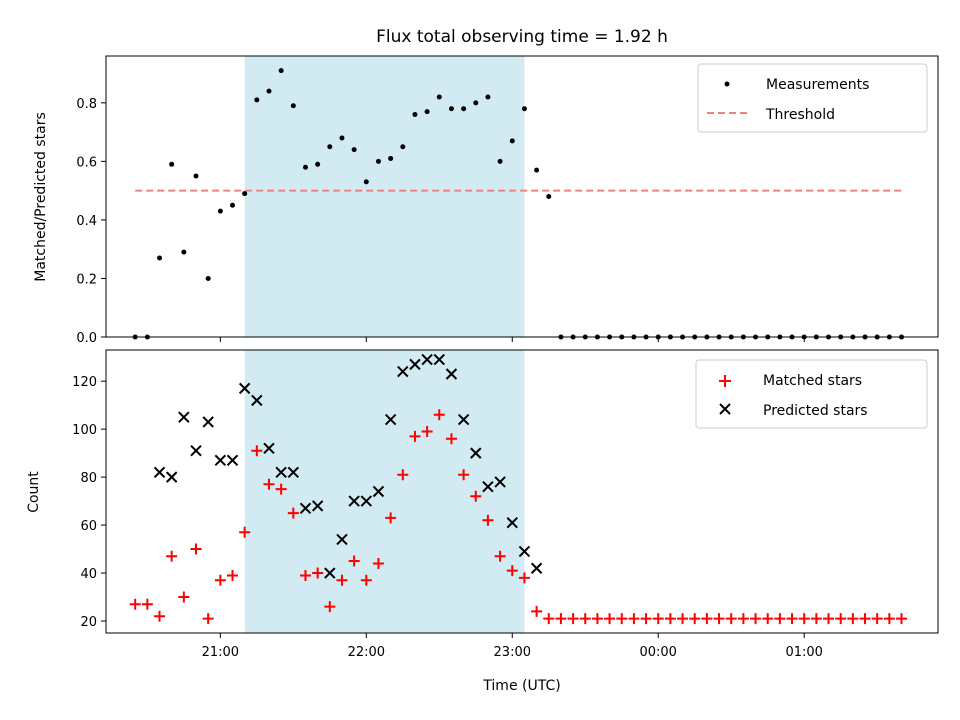  What do you see at coordinates (366, 652) in the screenshot?
I see `x-tick-label: 22:00` at bounding box center [366, 652].